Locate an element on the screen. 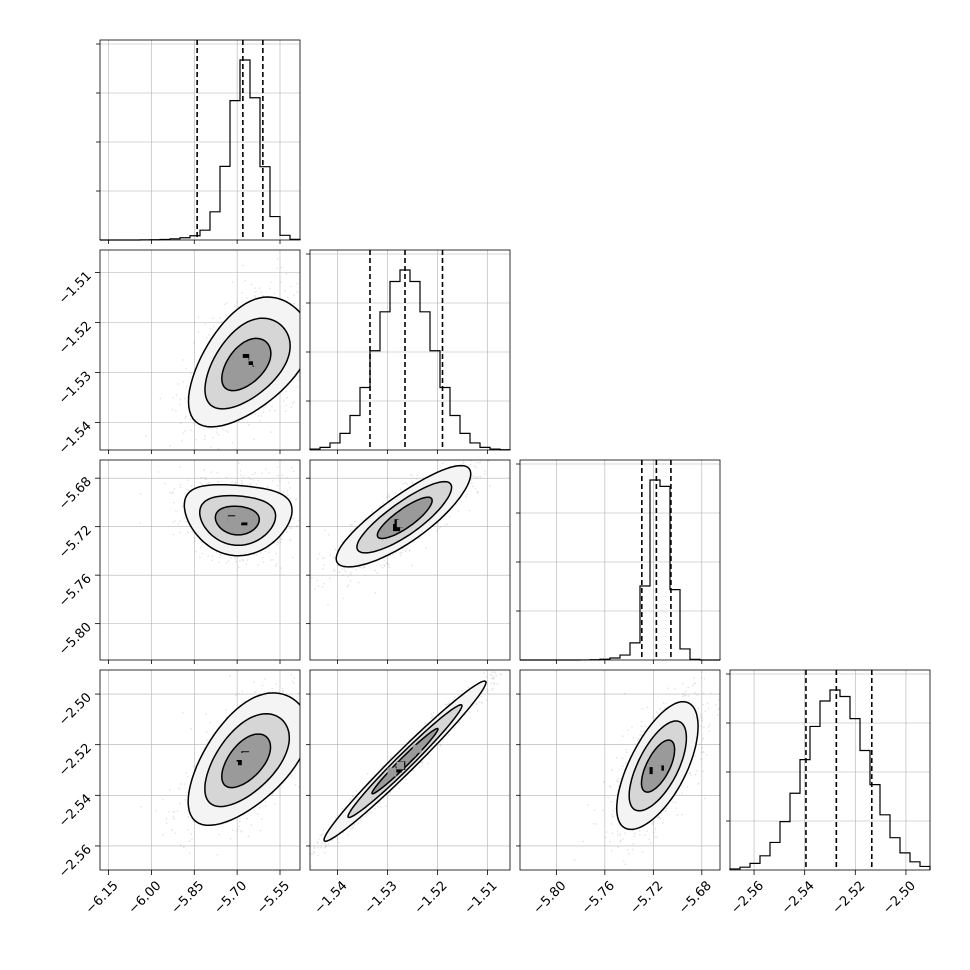 This screenshot has height=970, width=970. y-tick-label: −1.54 is located at coordinates (75, 438).